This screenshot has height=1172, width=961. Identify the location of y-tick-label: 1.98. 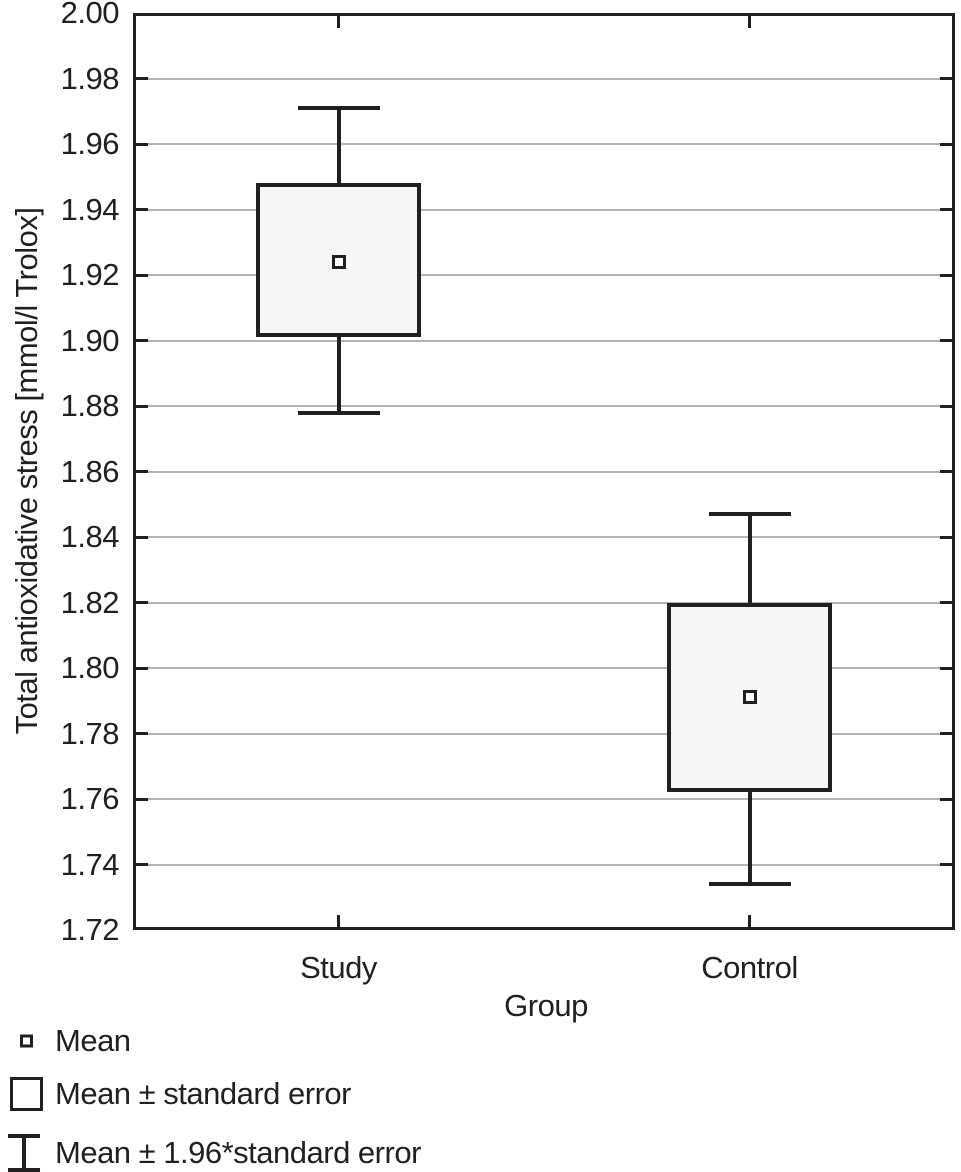
(90, 78).